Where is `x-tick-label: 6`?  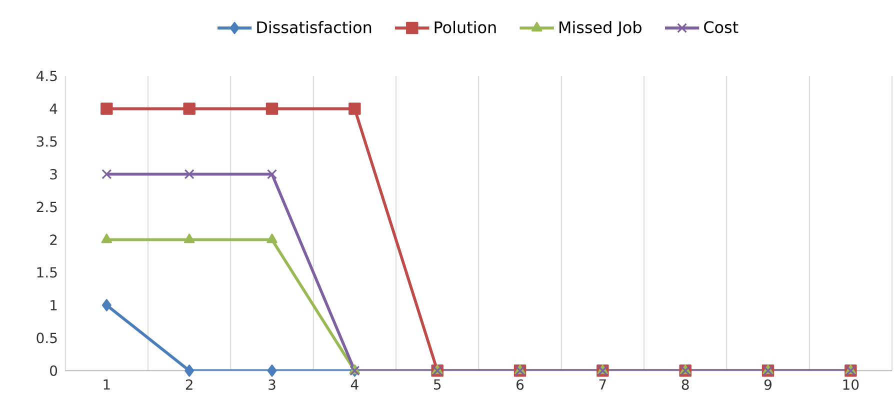 x-tick-label: 6 is located at coordinates (520, 384).